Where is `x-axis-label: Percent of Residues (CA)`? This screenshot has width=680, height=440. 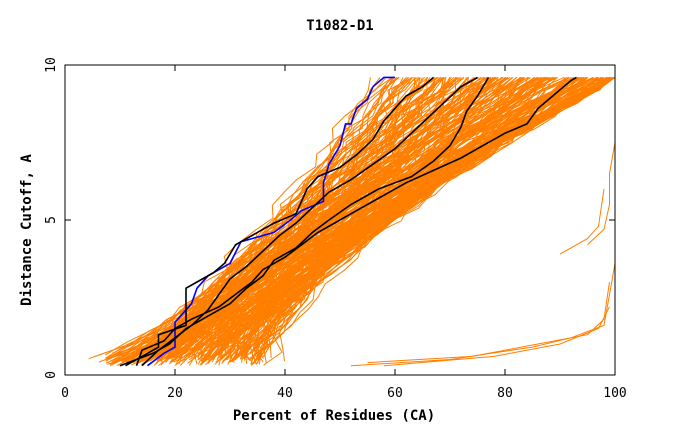 x-axis-label: Percent of Residues (CA) is located at coordinates (334, 416).